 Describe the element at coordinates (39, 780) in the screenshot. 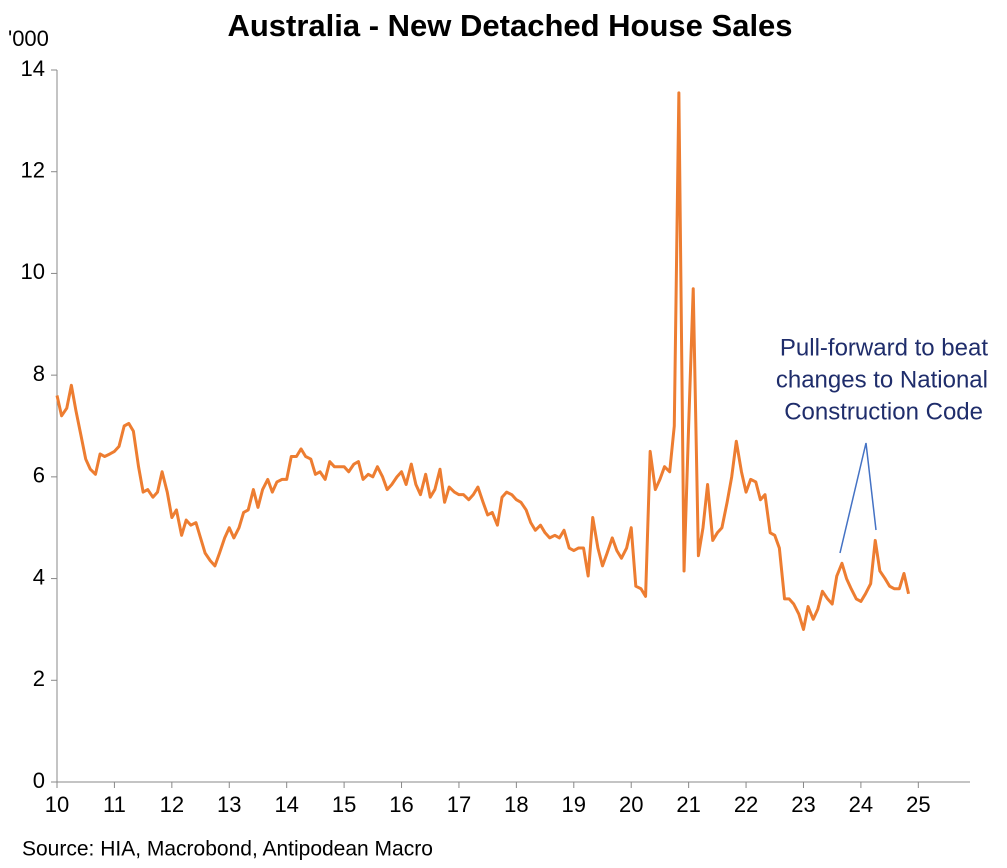

I see `y-tick-label: 0` at that location.